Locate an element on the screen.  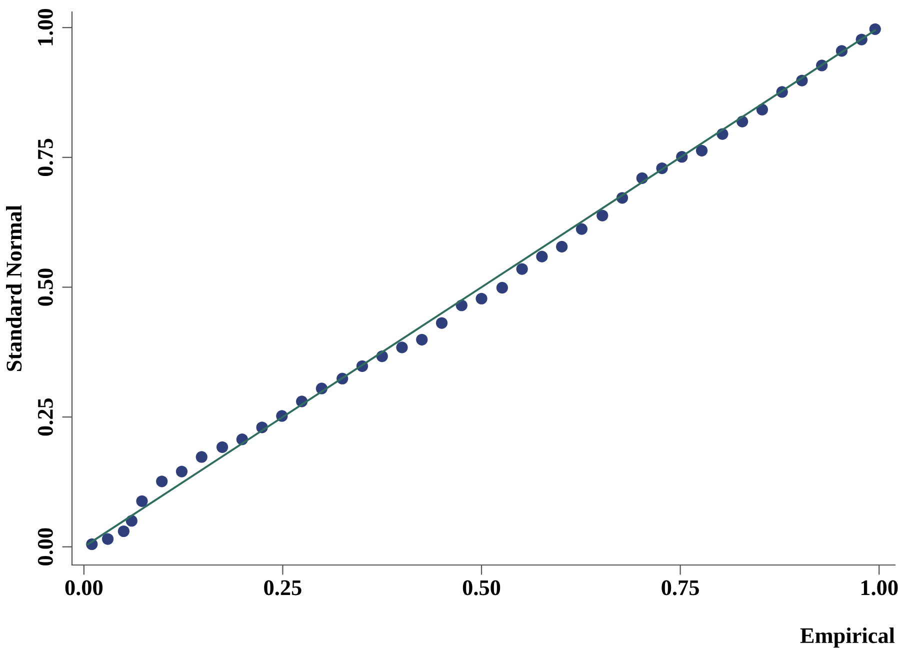
y-tick-label: 0.00 is located at coordinates (45, 547).